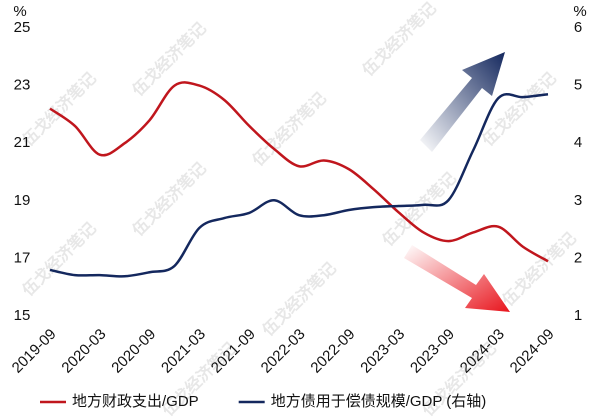 Image resolution: width=600 pixels, height=417 pixels. What do you see at coordinates (332, 351) in the screenshot?
I see `x-tick-label: 2022-09` at bounding box center [332, 351].